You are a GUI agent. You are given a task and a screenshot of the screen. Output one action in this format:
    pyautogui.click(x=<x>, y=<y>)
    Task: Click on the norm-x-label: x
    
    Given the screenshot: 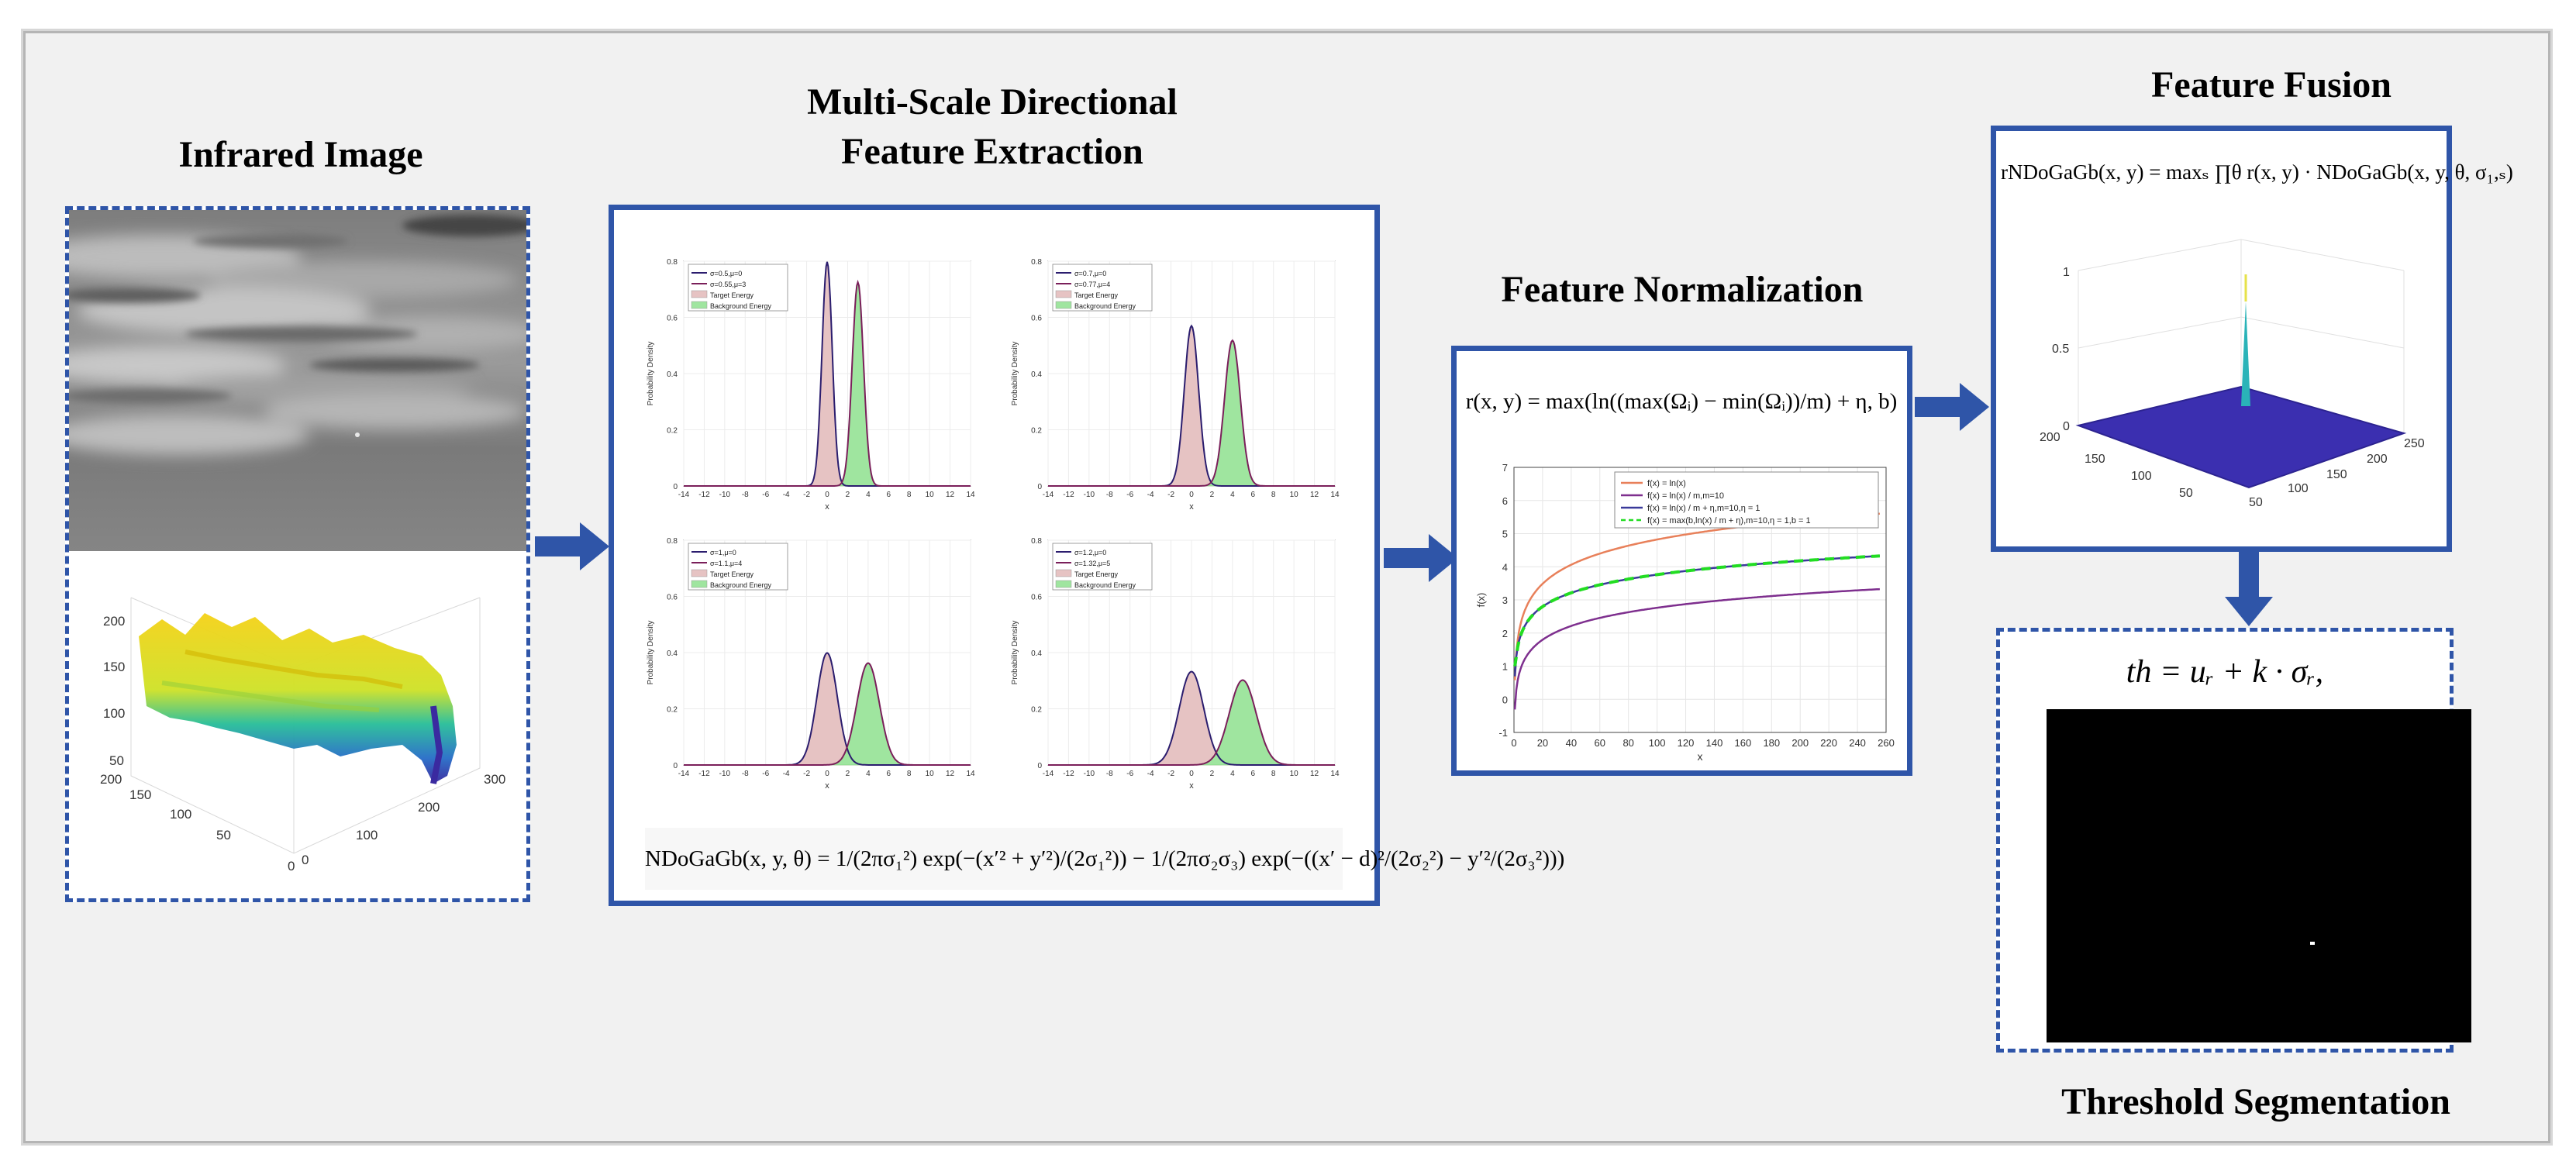 What is the action you would take?
    pyautogui.click(x=1700, y=756)
    